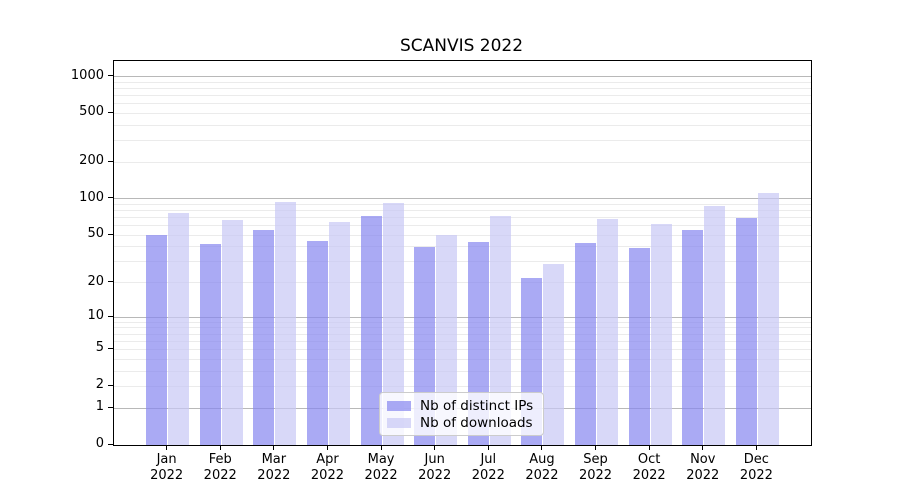  I want to click on bar-downloads-jan, so click(179, 328).